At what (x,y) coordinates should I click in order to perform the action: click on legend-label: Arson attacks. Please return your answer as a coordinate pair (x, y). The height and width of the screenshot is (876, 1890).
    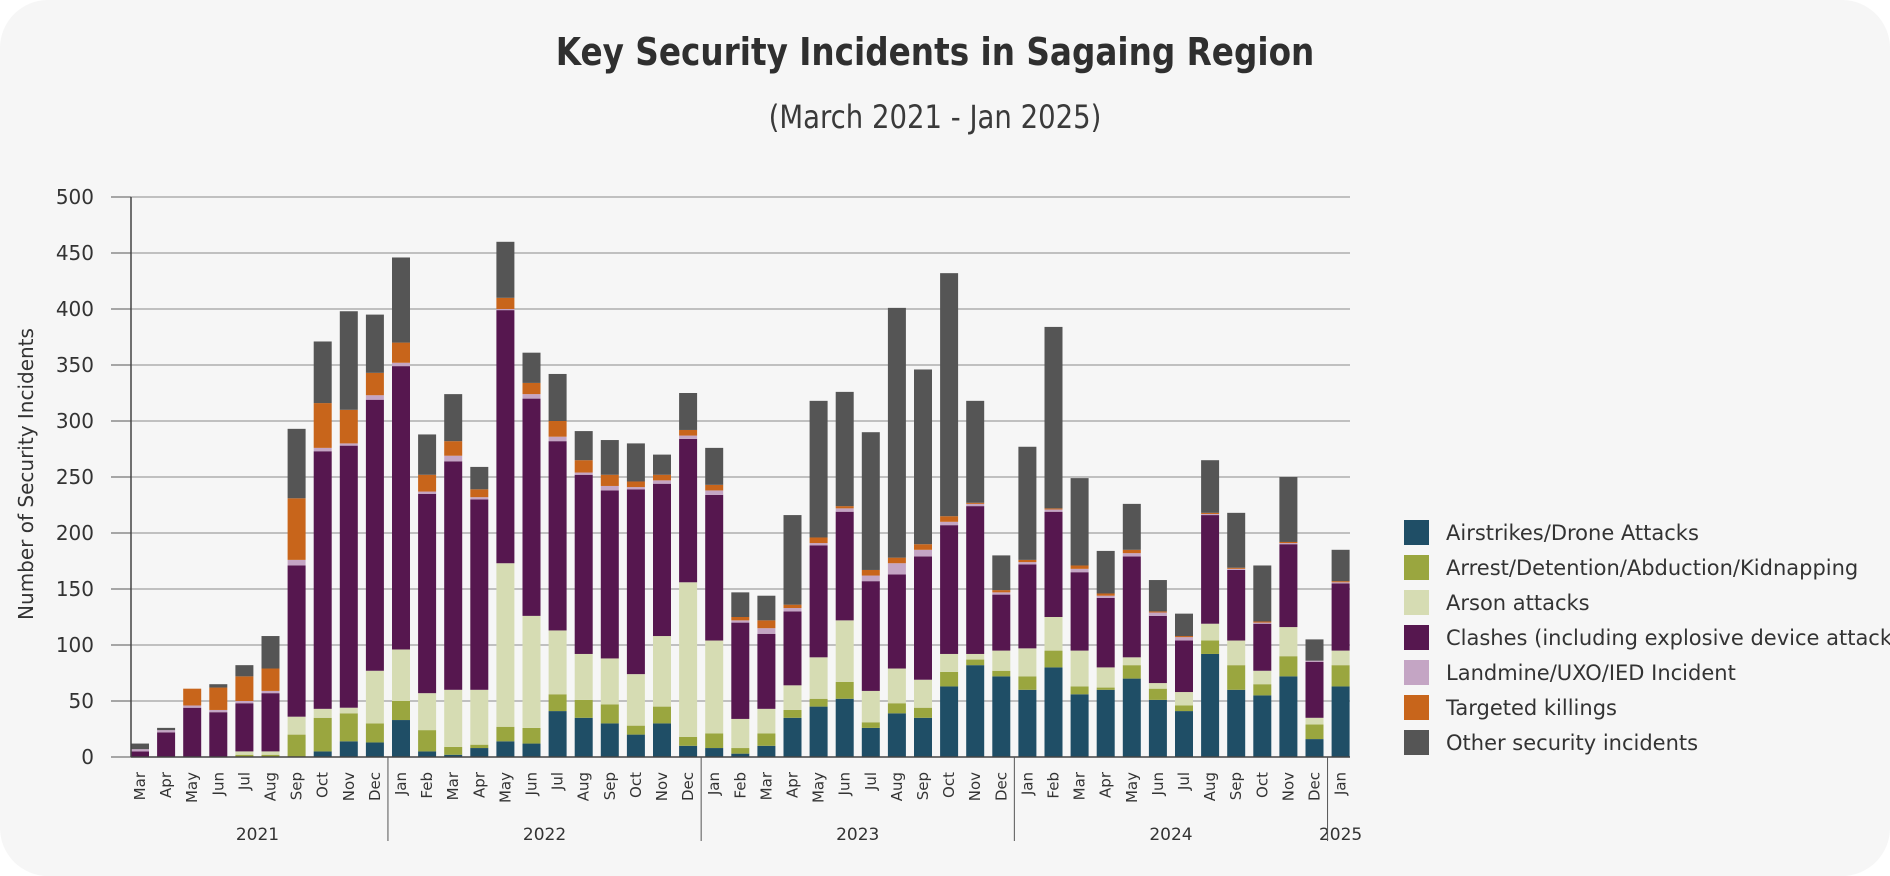
    Looking at the image, I should click on (1518, 603).